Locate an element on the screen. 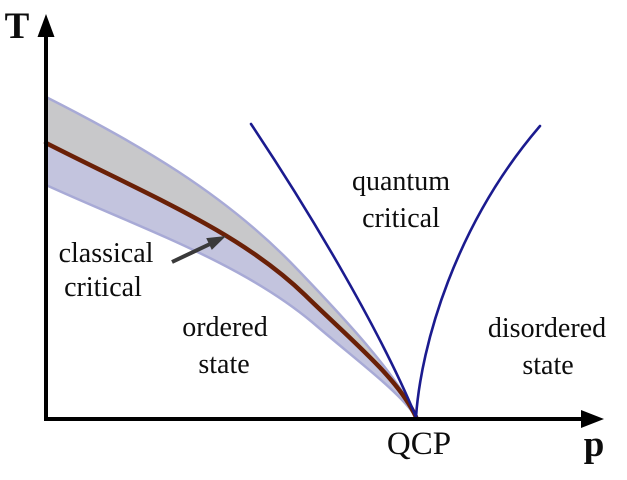 This screenshot has height=480, width=627. quantum-critical-label-line1: quantum is located at coordinates (401, 181).